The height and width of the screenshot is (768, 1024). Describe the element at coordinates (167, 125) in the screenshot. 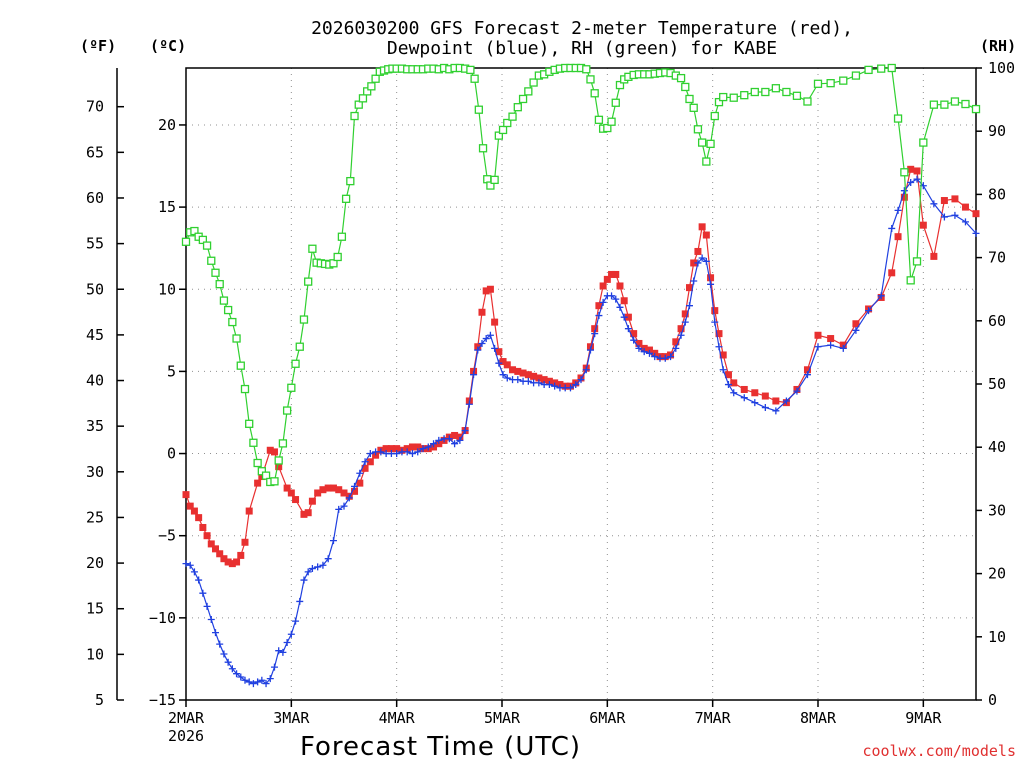

I see `celsius-tick-label: 20` at that location.